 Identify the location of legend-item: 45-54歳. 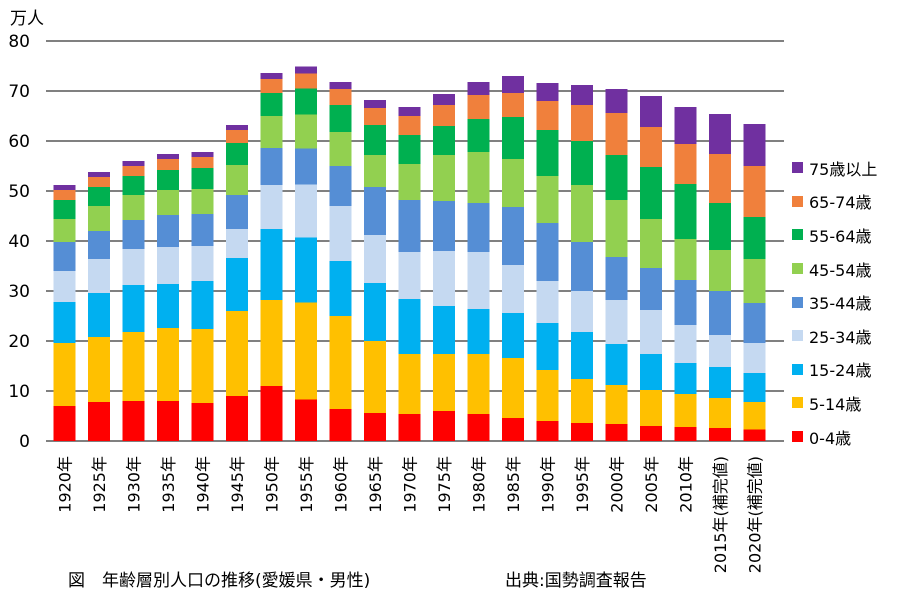
(844, 269).